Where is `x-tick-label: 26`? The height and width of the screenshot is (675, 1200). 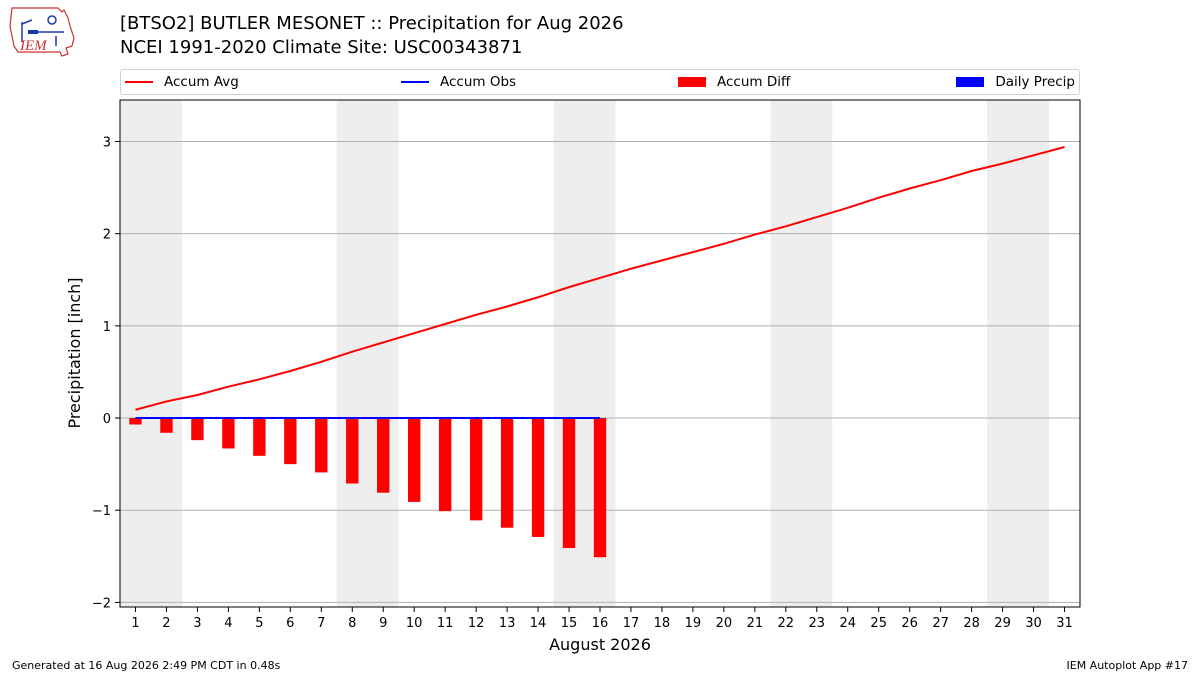 x-tick-label: 26 is located at coordinates (909, 623).